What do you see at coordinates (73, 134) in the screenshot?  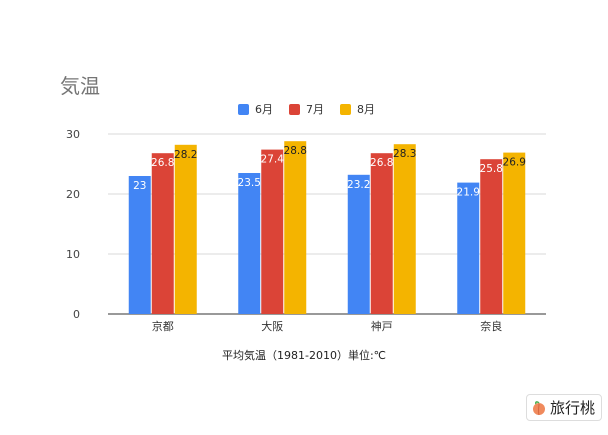 I see `y-tick-label: 30` at bounding box center [73, 134].